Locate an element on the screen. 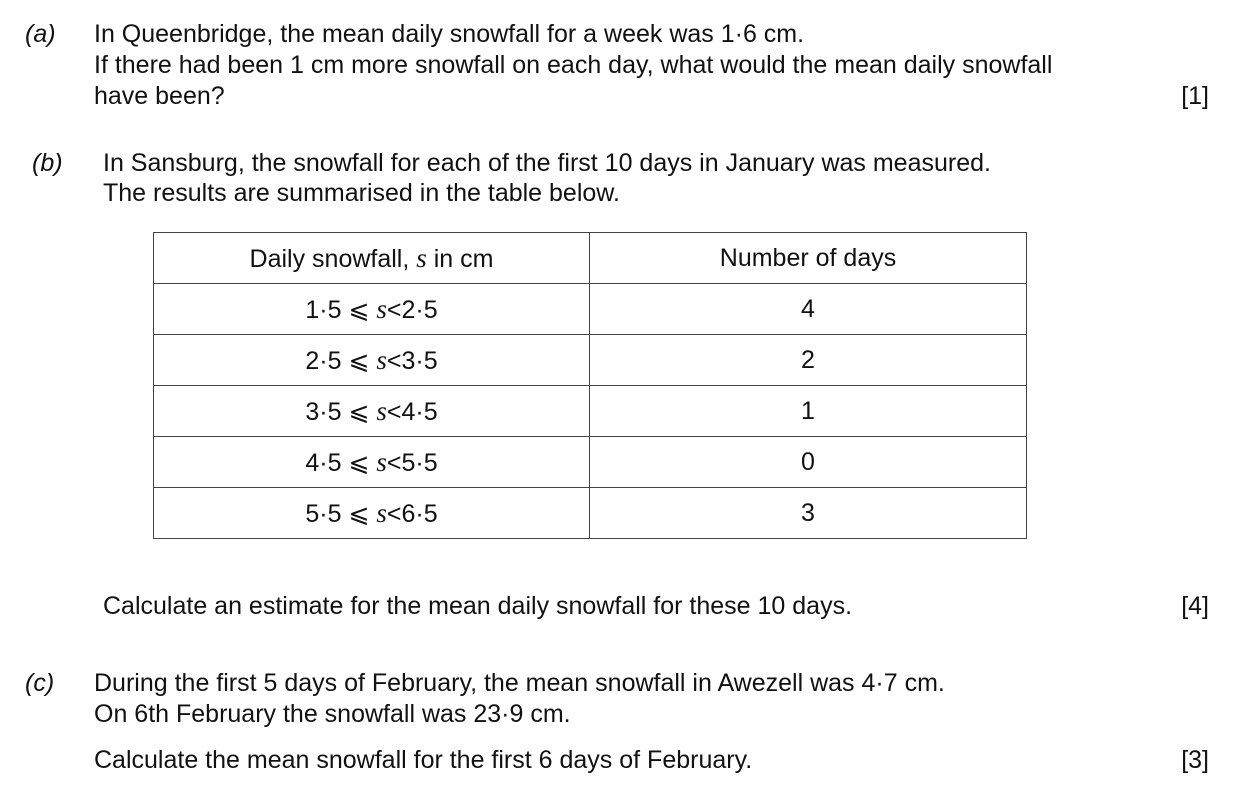 This screenshot has height=807, width=1257. snowfall-range: 4·5 ⩽ s<5·5 is located at coordinates (371, 462).